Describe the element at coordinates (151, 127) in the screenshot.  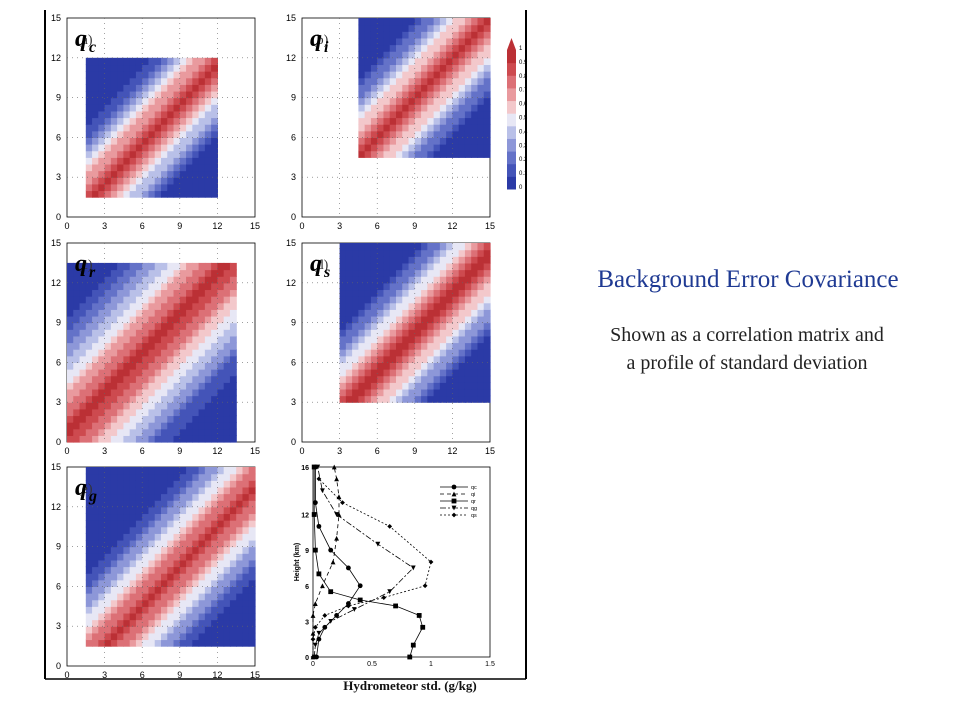
I see `heatmap-cells` at that location.